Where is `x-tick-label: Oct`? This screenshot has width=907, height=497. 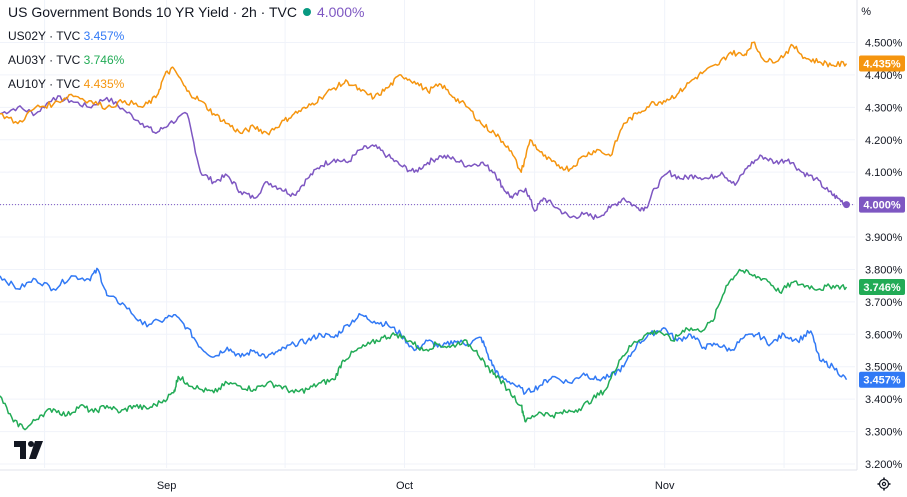 x-tick-label: Oct is located at coordinates (404, 486).